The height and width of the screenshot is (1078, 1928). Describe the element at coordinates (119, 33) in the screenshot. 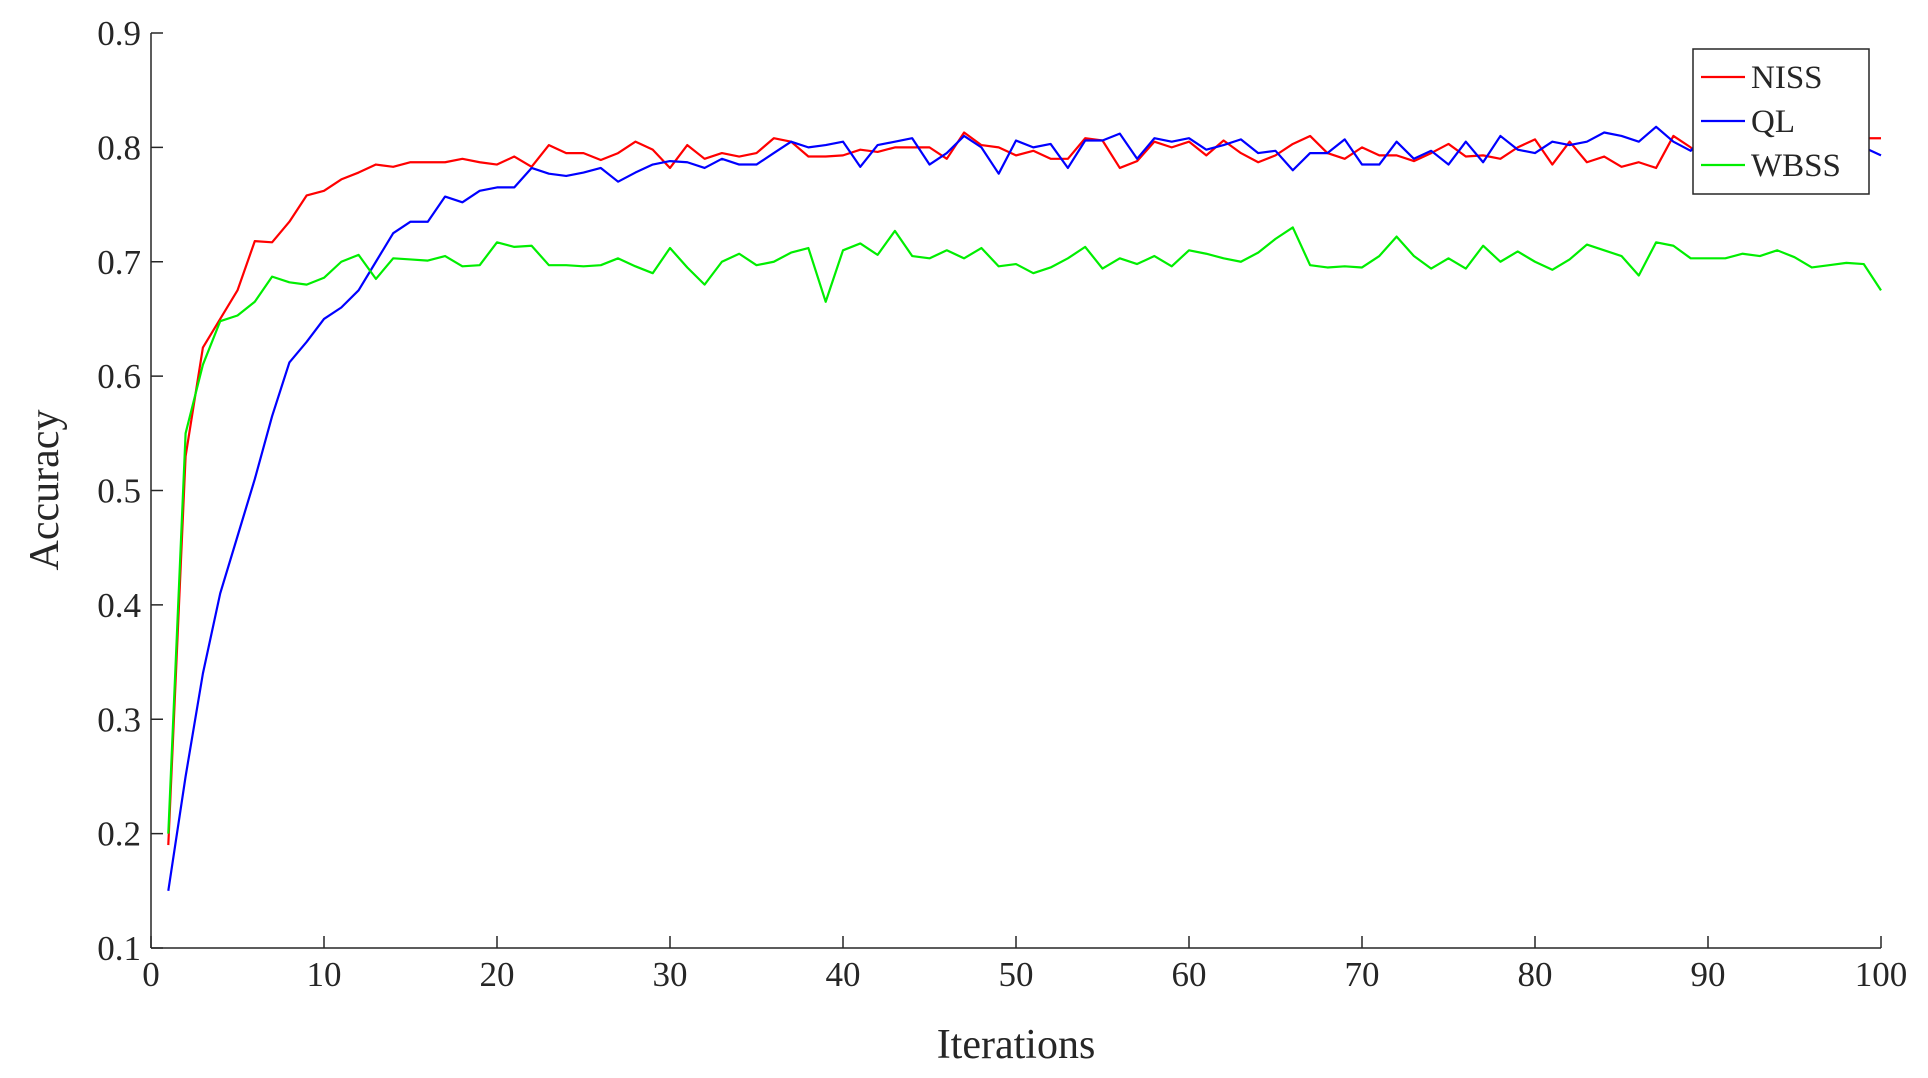

I see `y-tick-label: 0.9` at that location.